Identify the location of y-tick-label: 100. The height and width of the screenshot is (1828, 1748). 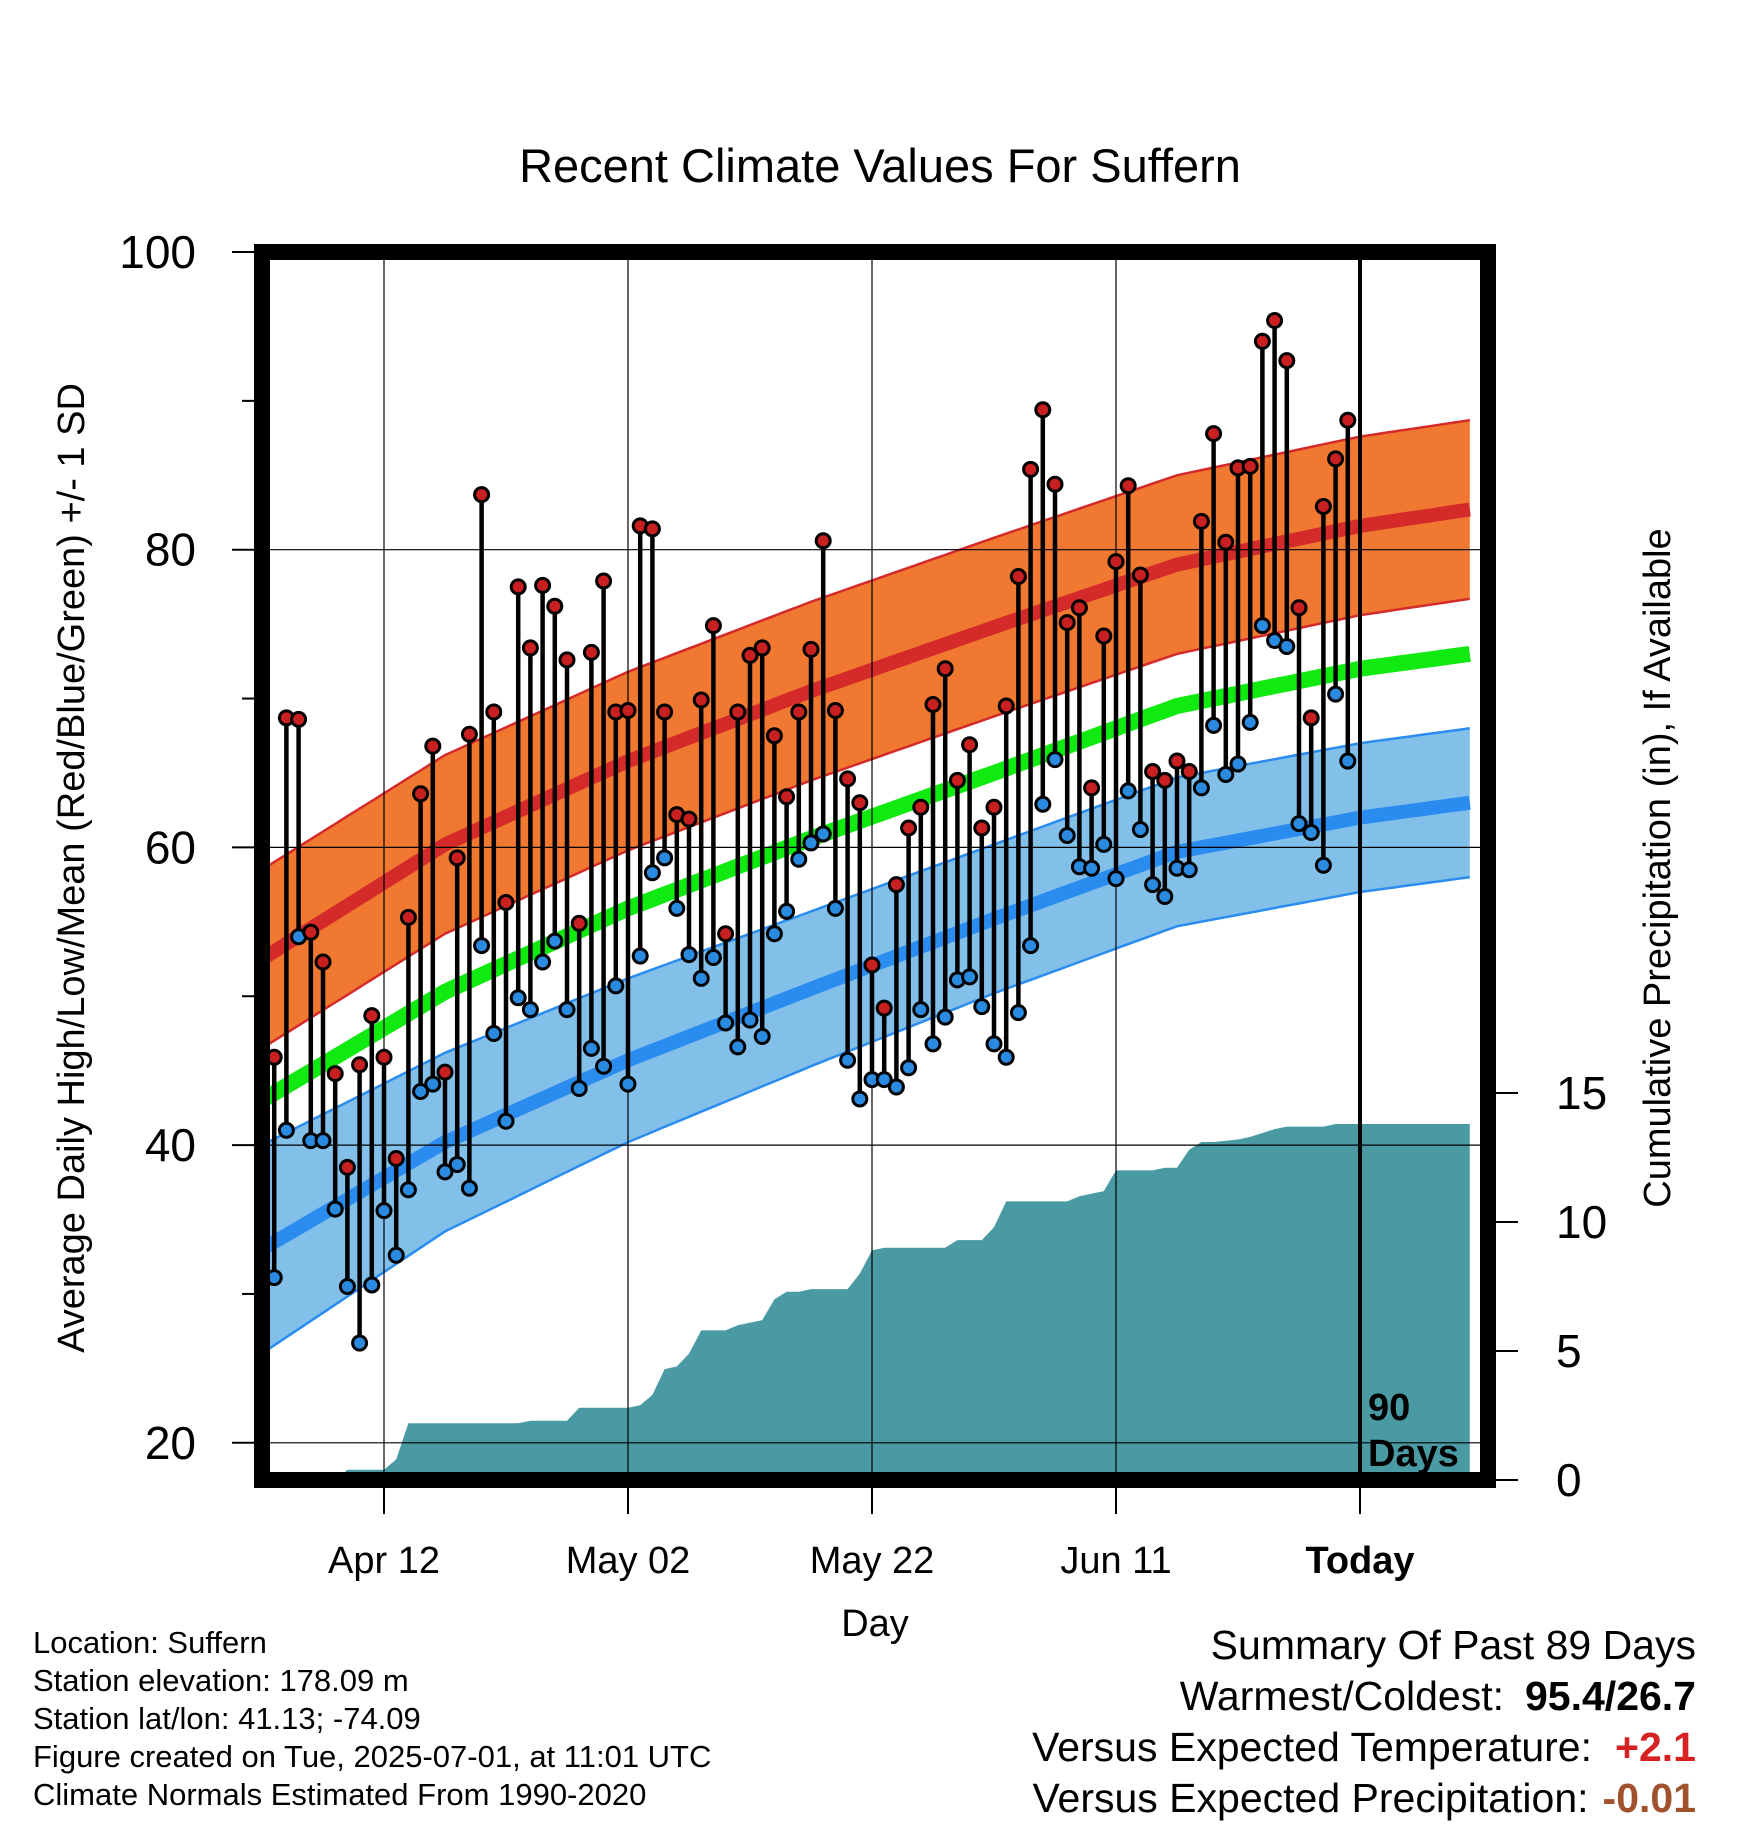
(157, 252).